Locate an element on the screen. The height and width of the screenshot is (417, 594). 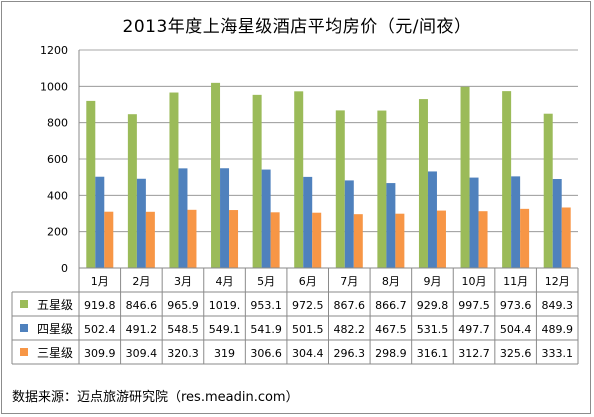
legend-label: 四星级 is located at coordinates (55, 329).